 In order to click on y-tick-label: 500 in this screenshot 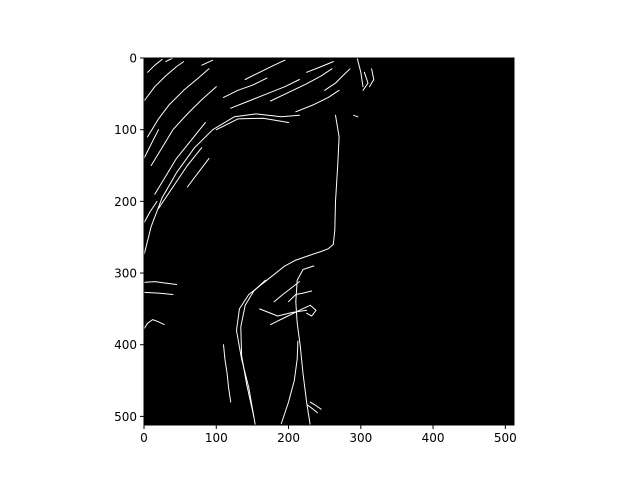, I will do `click(125, 417)`.